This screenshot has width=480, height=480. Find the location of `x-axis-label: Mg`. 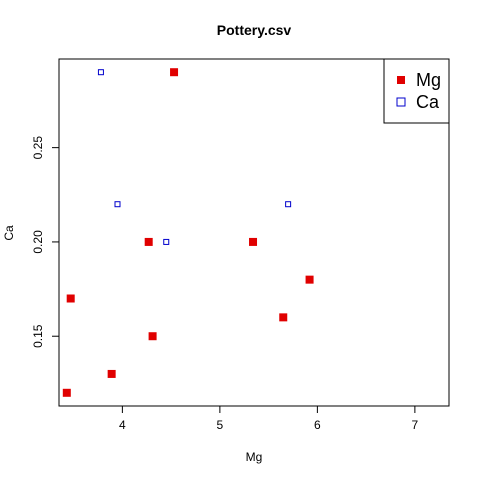

x-axis-label: Mg is located at coordinates (254, 457).